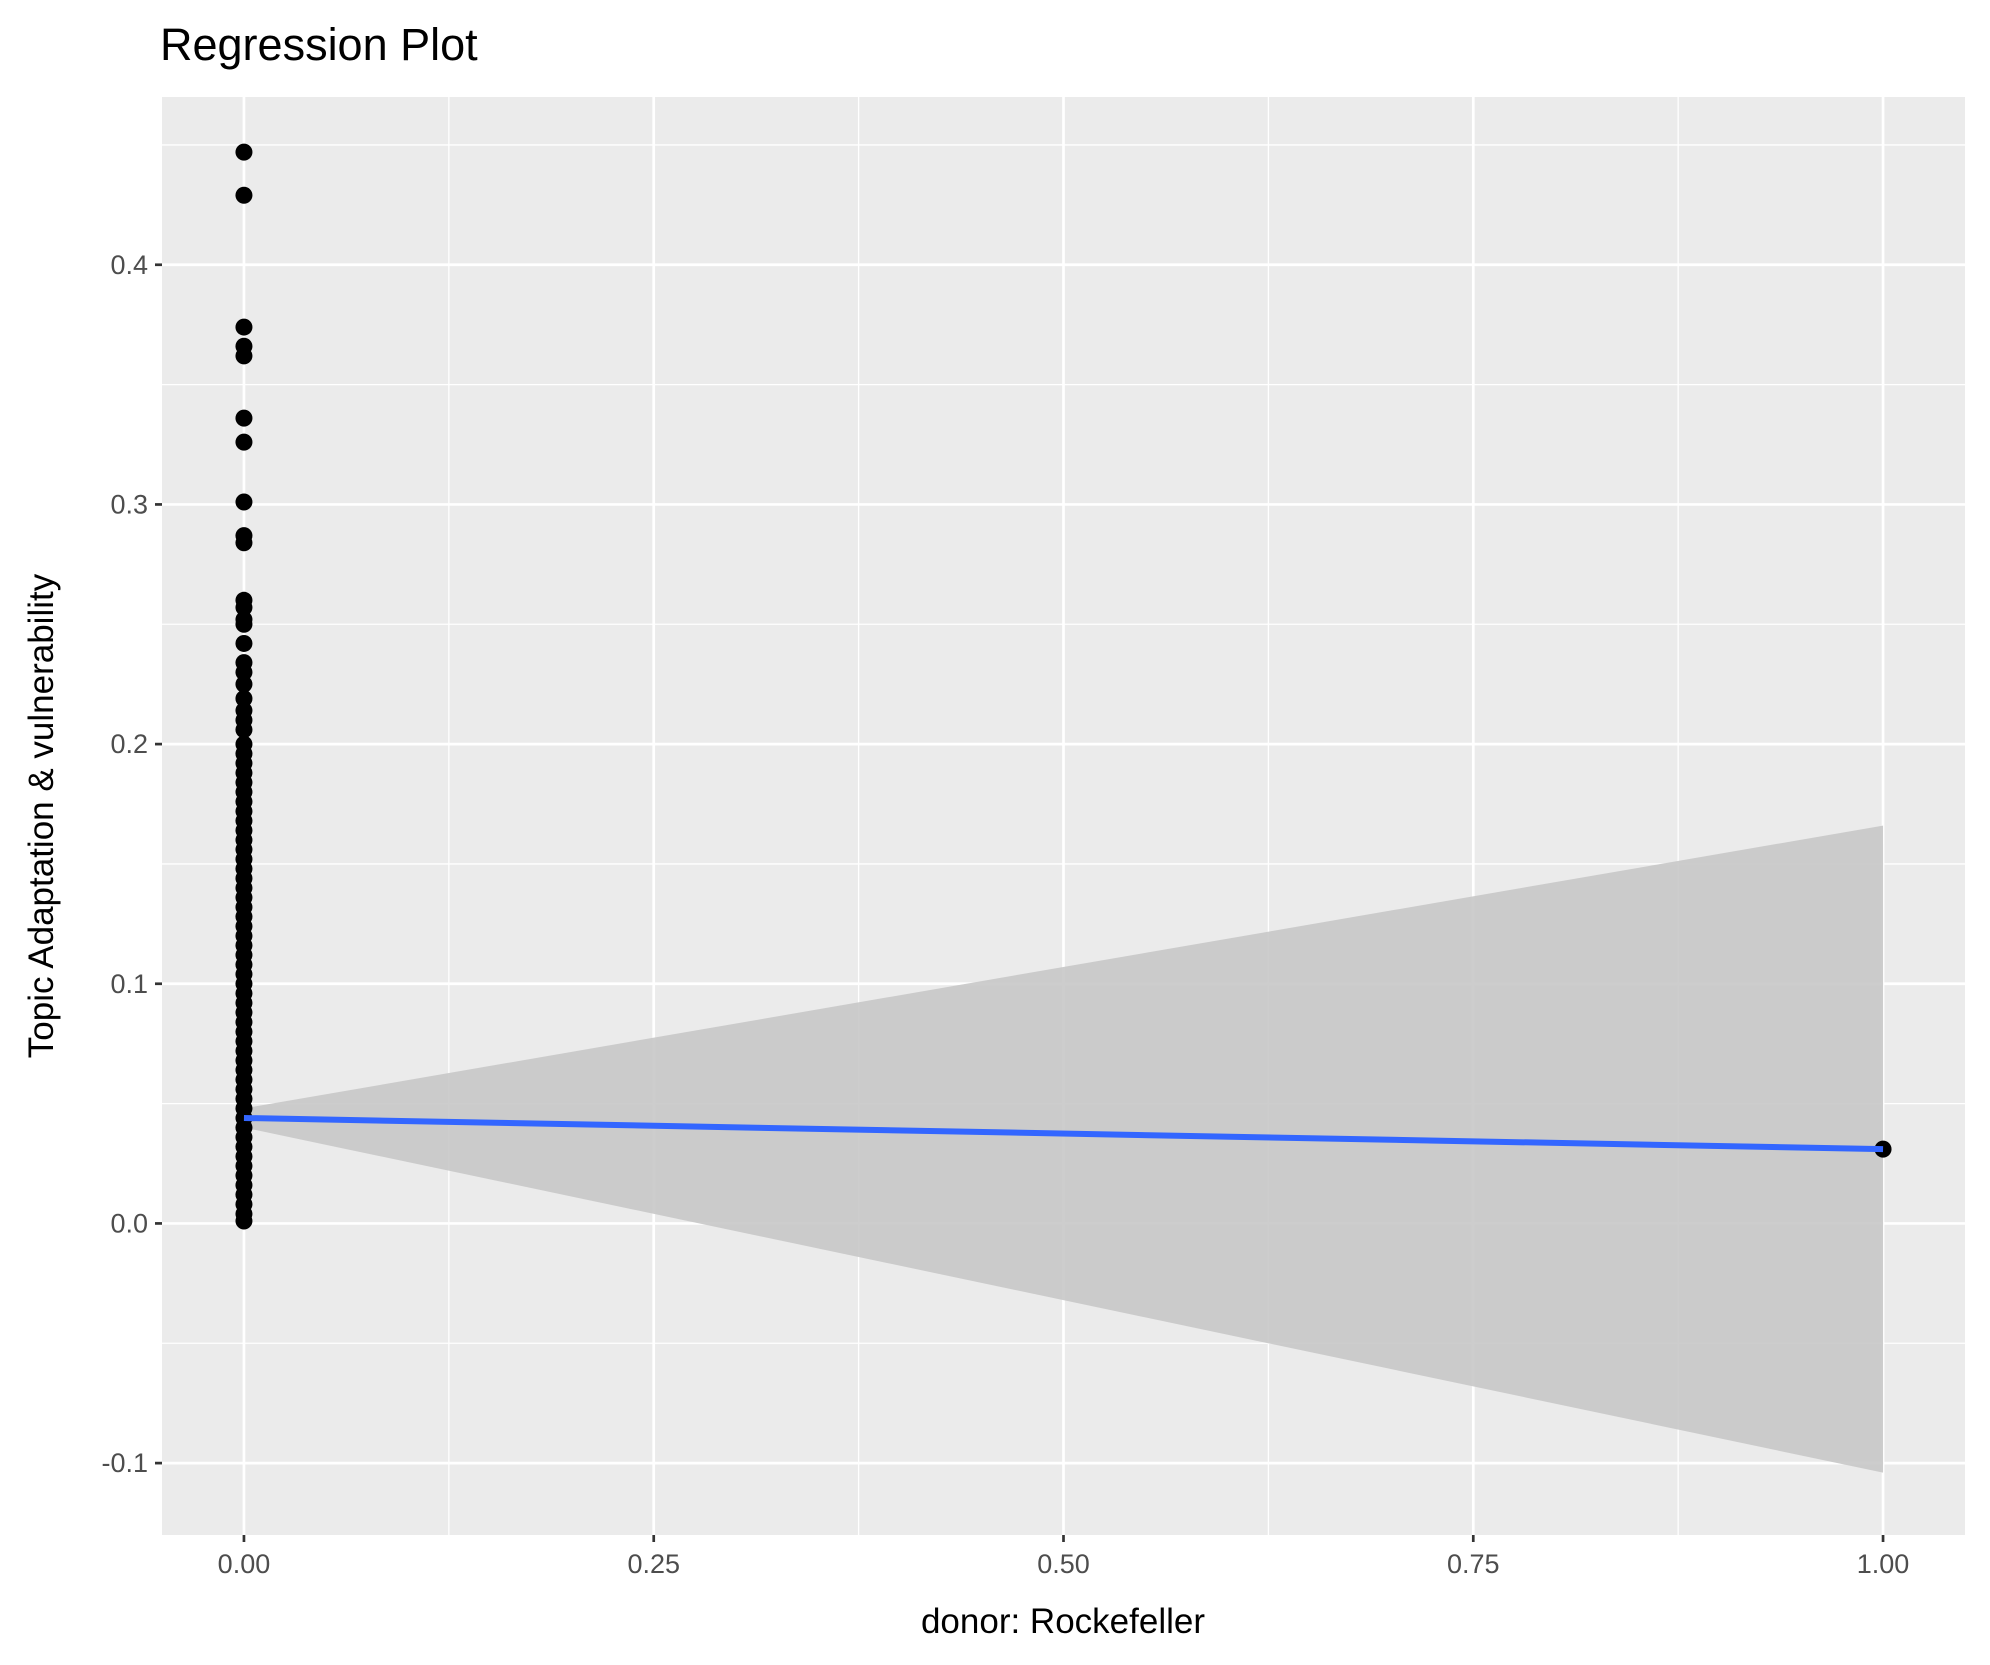 The height and width of the screenshot is (1665, 1990). What do you see at coordinates (129, 504) in the screenshot?
I see `y-tick-label: 0.3` at bounding box center [129, 504].